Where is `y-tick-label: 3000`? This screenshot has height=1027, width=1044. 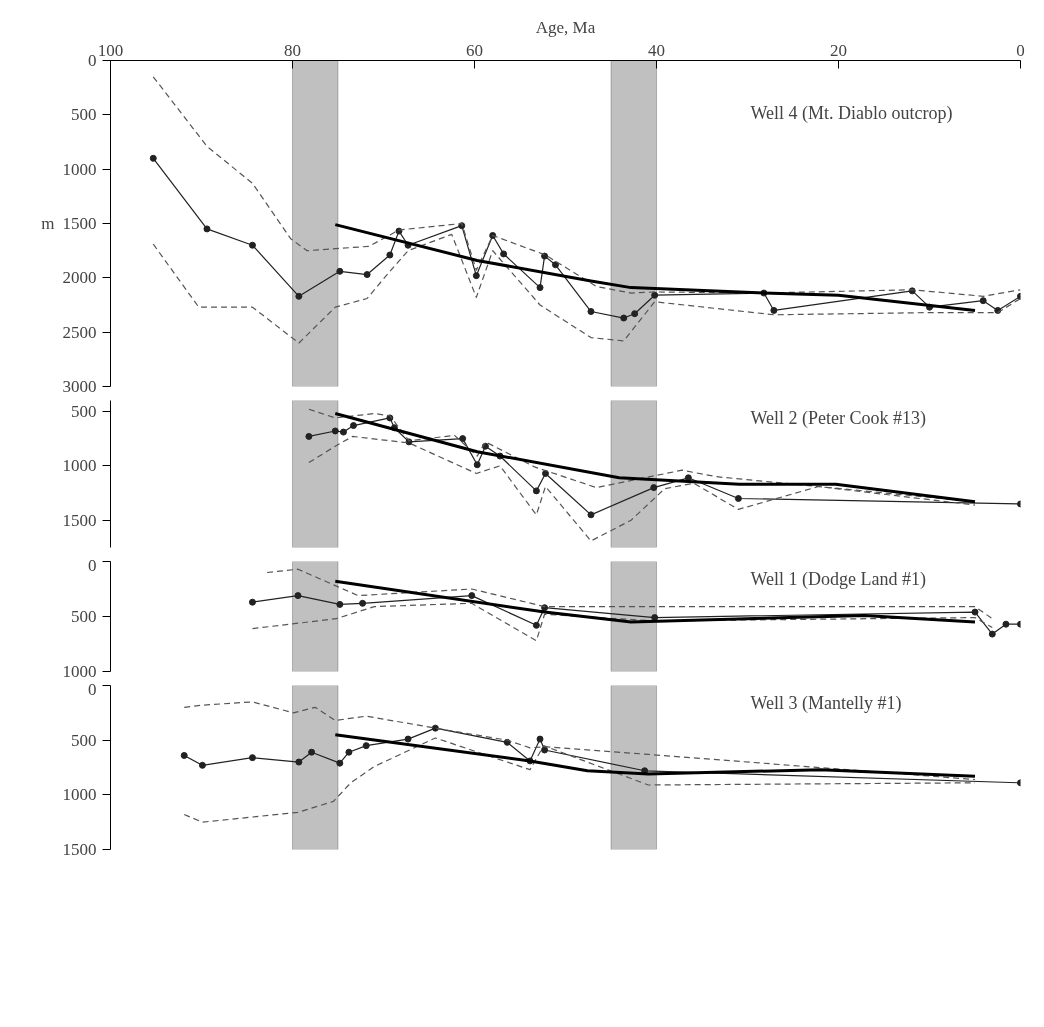
y-tick-label: 3000 is located at coordinates (79, 386).